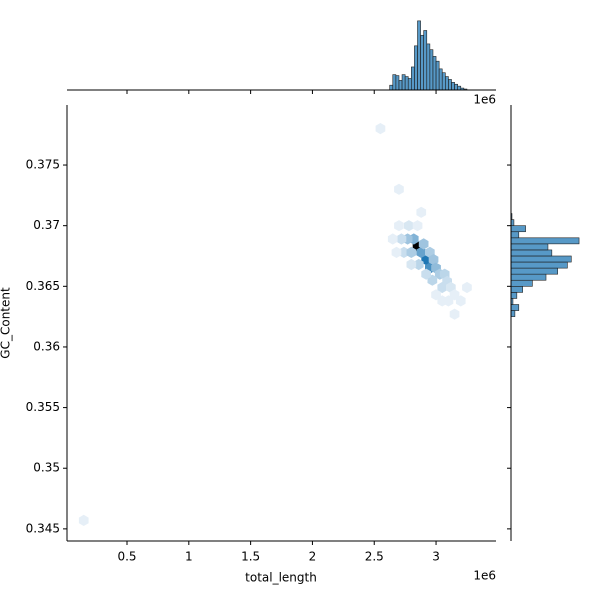 Image resolution: width=600 pixels, height=604 pixels. What do you see at coordinates (43, 528) in the screenshot?
I see `y-tick-label: 0.345` at bounding box center [43, 528].